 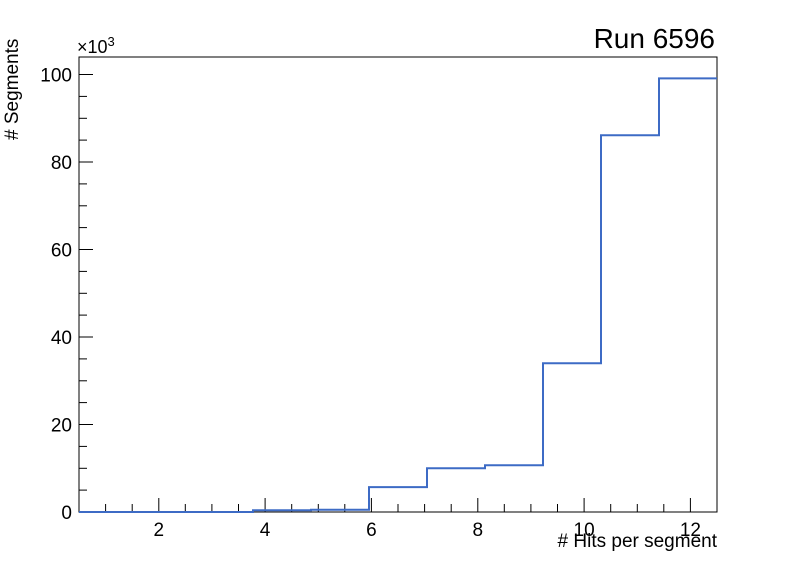 I want to click on x-tick-label: 8, so click(x=478, y=530).